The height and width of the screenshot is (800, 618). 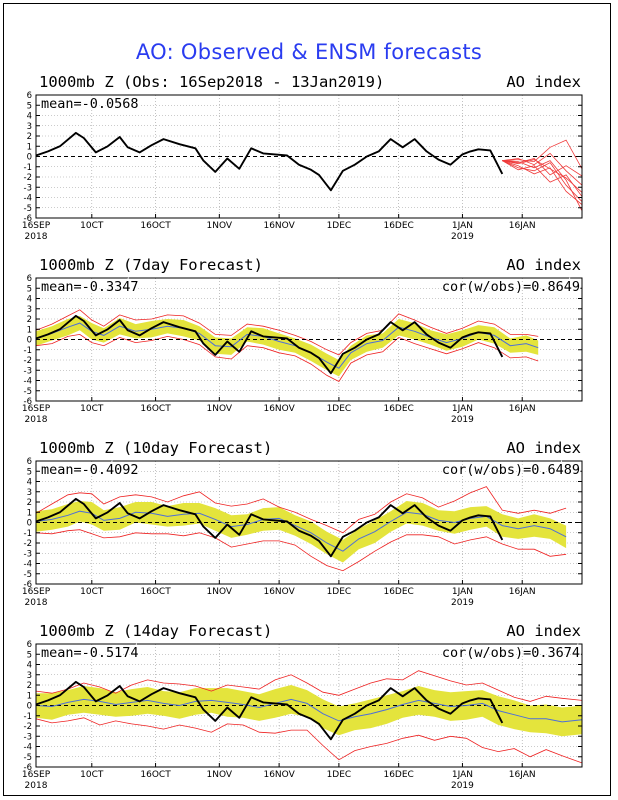 I want to click on forecast-mean-line, so click(x=301, y=531).